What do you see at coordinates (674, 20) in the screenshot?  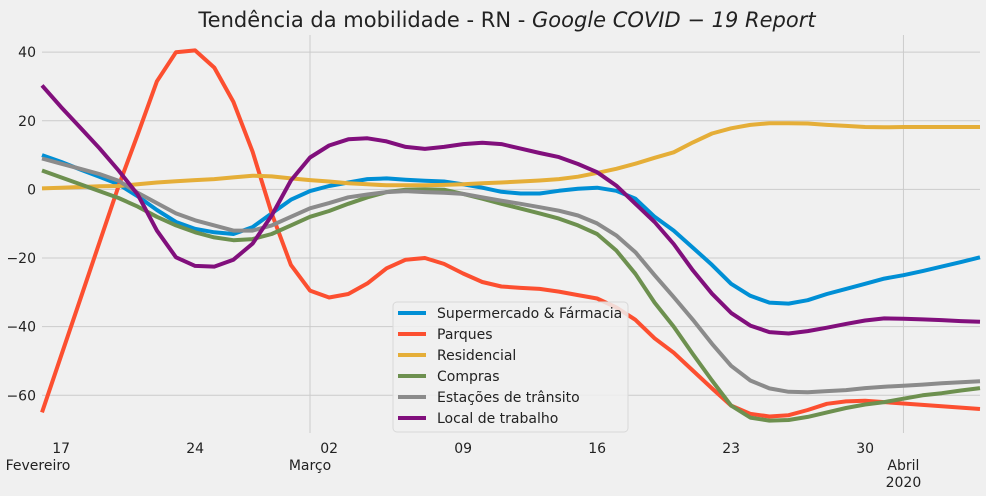 I see `title-italic: Google COVID − 19 Report` at bounding box center [674, 20].